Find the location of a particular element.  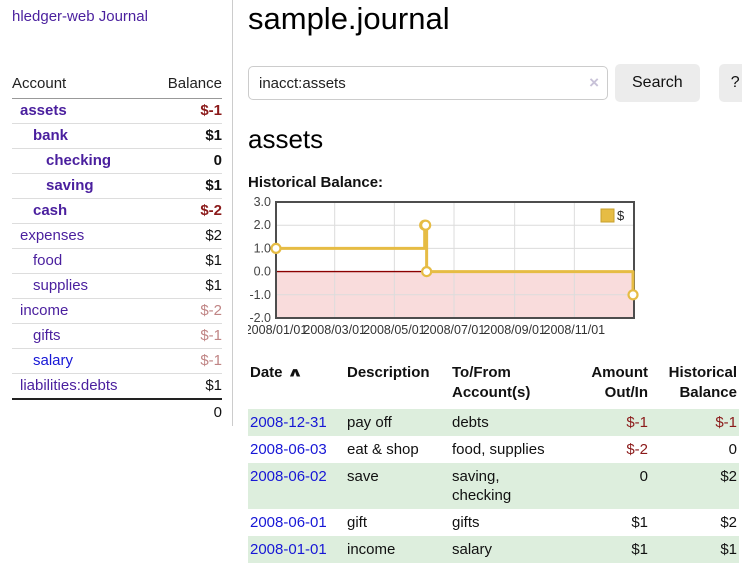

account-link: expenses is located at coordinates (52, 235).